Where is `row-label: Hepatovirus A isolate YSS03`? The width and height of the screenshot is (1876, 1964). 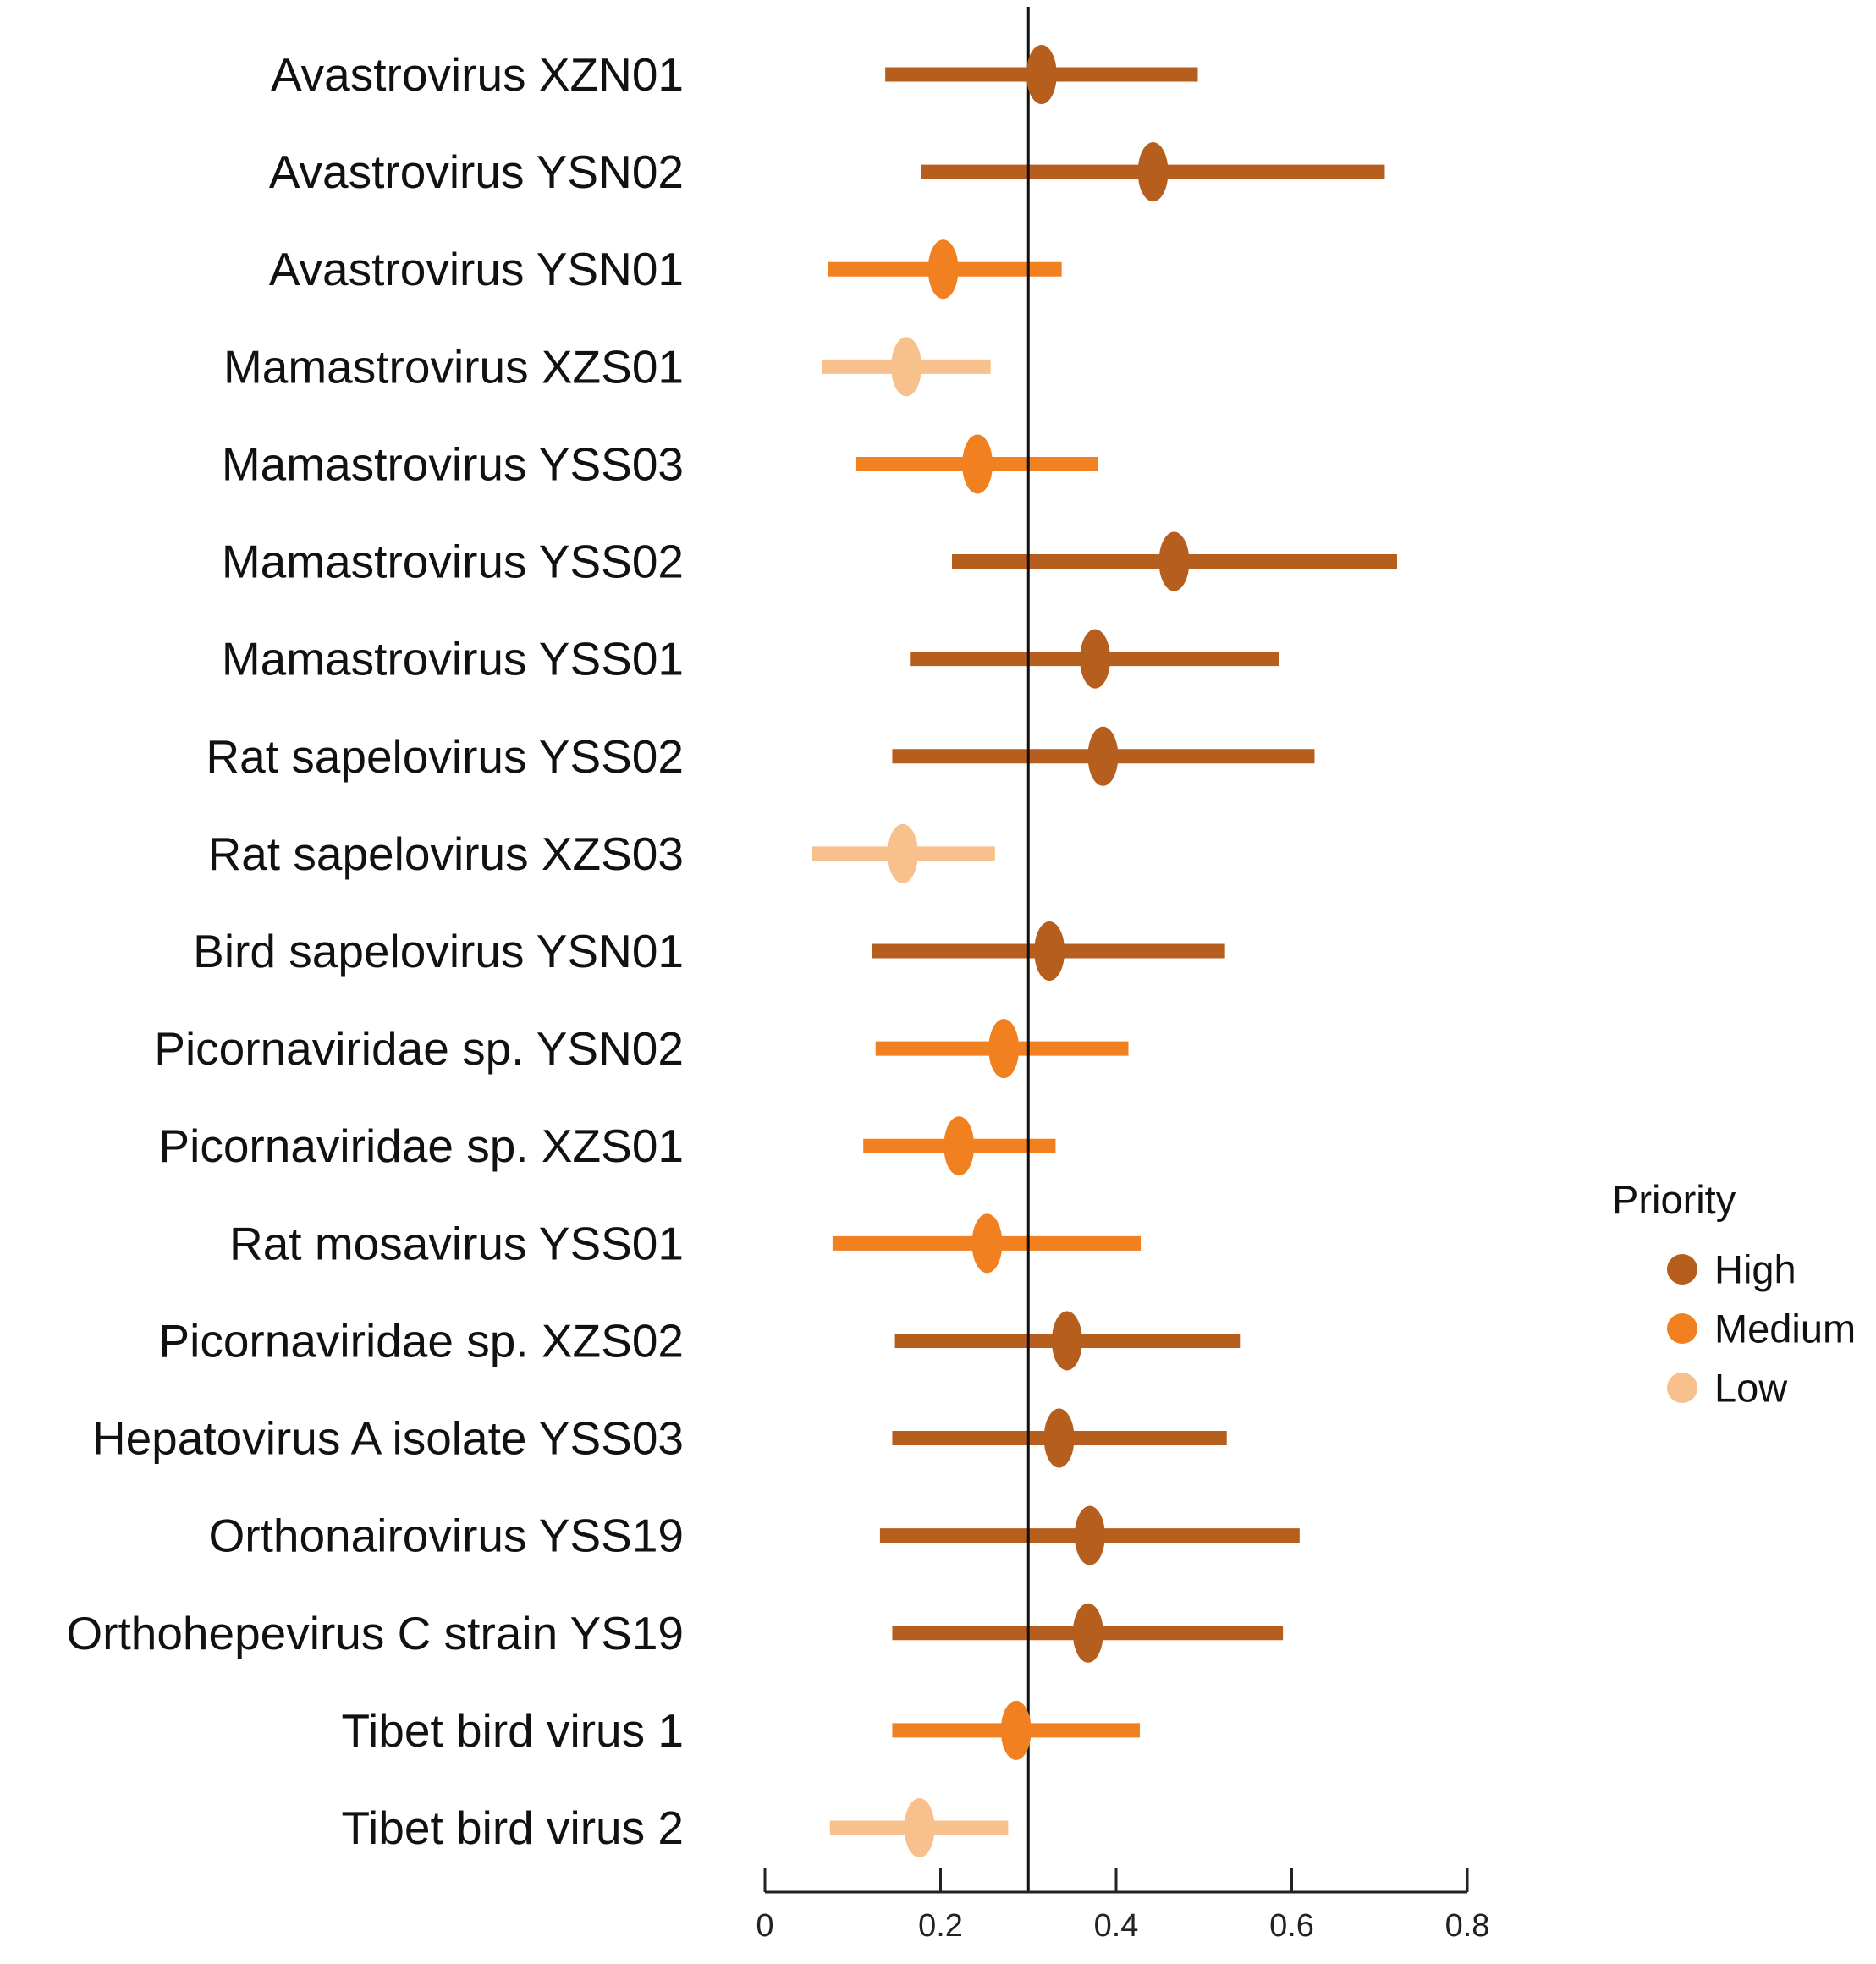 row-label: Hepatovirus A isolate YSS03 is located at coordinates (388, 1438).